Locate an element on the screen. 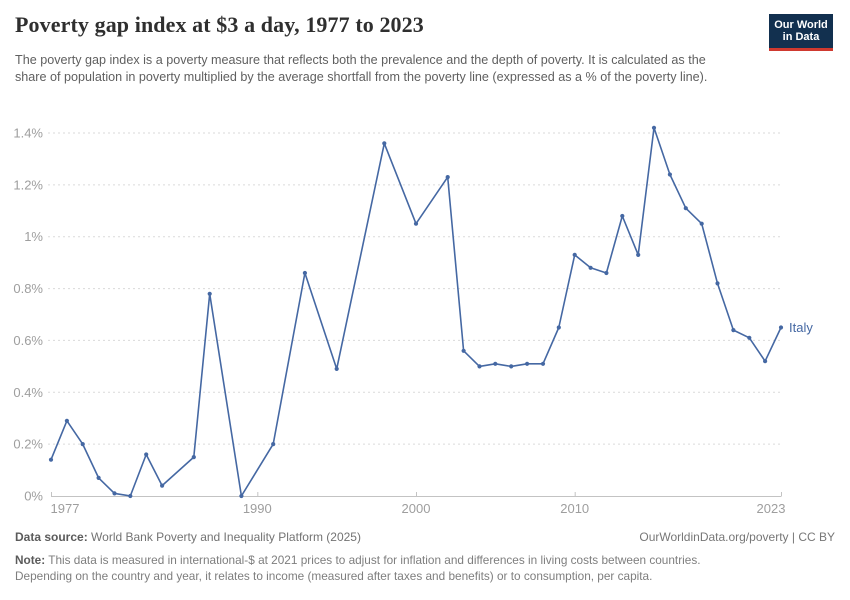 The width and height of the screenshot is (850, 600). y-tick-label: 0.4% is located at coordinates (28, 392).